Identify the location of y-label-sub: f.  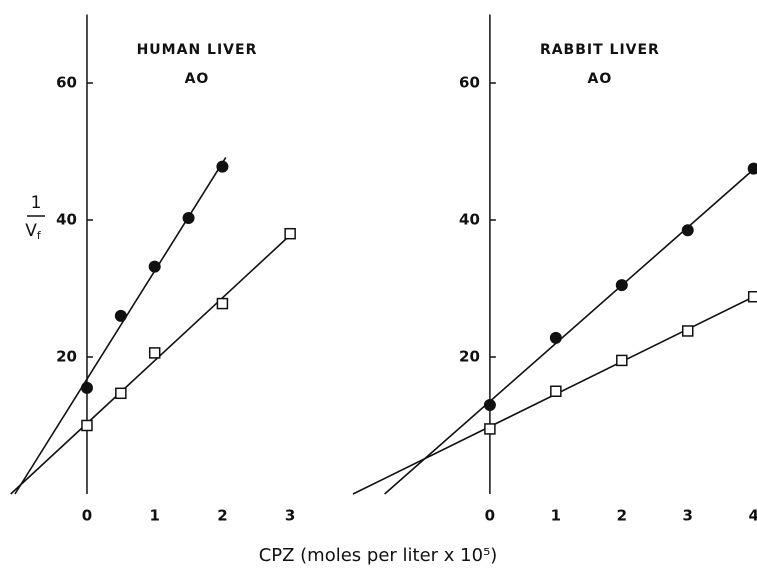
(39, 235).